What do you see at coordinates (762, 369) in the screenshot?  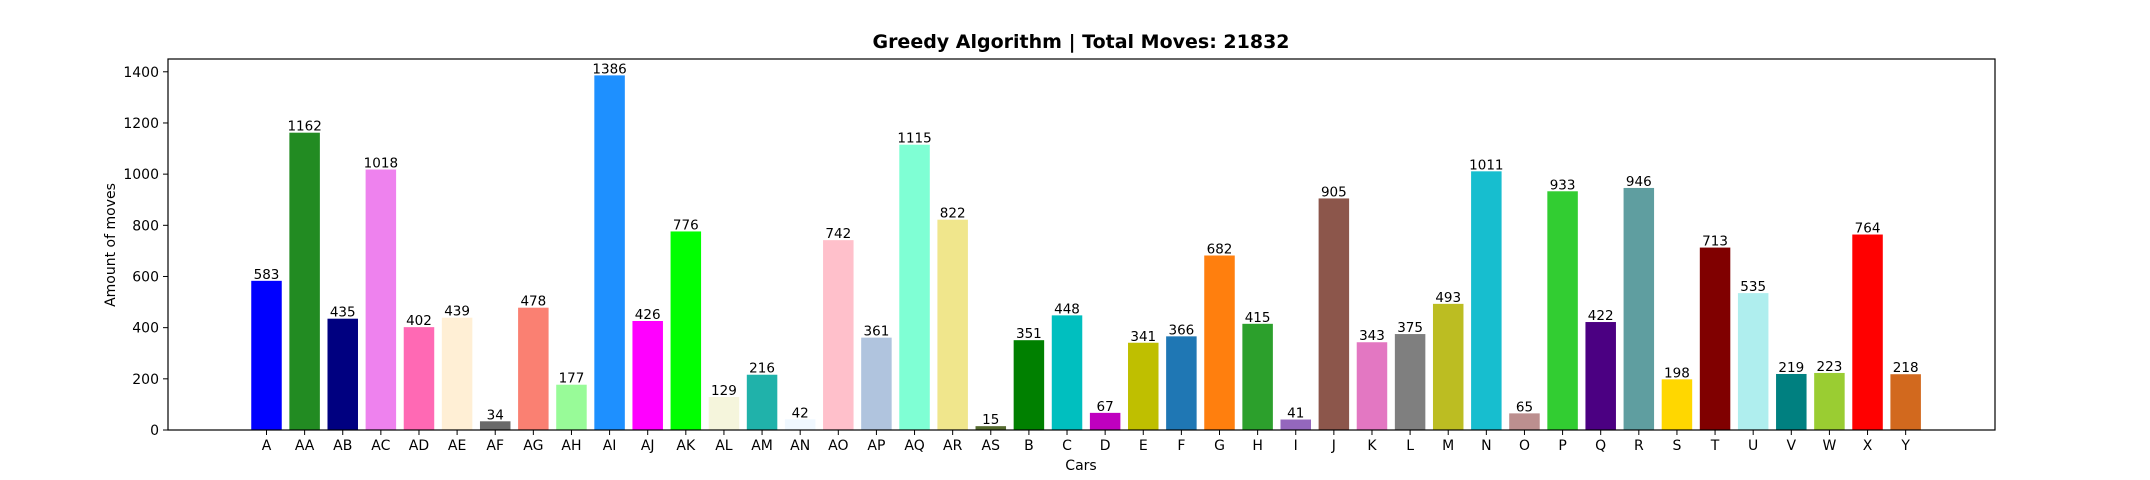 I see `bar-value-label: 216` at bounding box center [762, 369].